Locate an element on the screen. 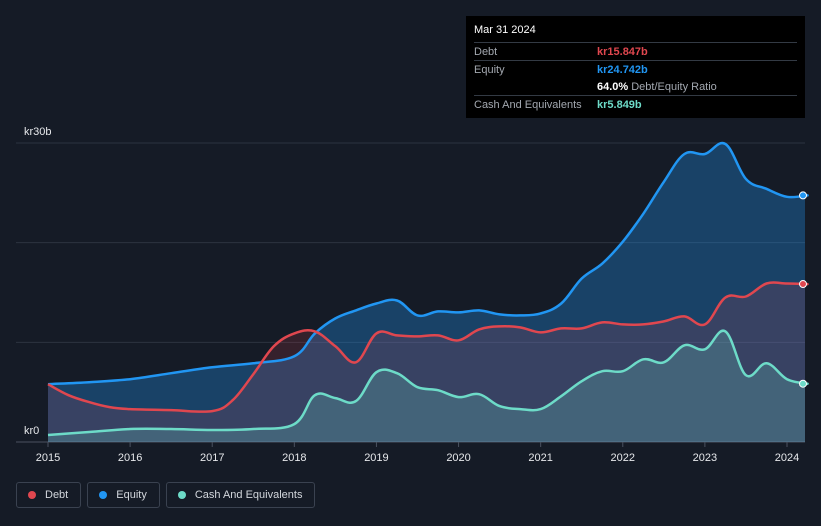 Image resolution: width=821 pixels, height=526 pixels. legend-item-equity: Equity is located at coordinates (123, 495).